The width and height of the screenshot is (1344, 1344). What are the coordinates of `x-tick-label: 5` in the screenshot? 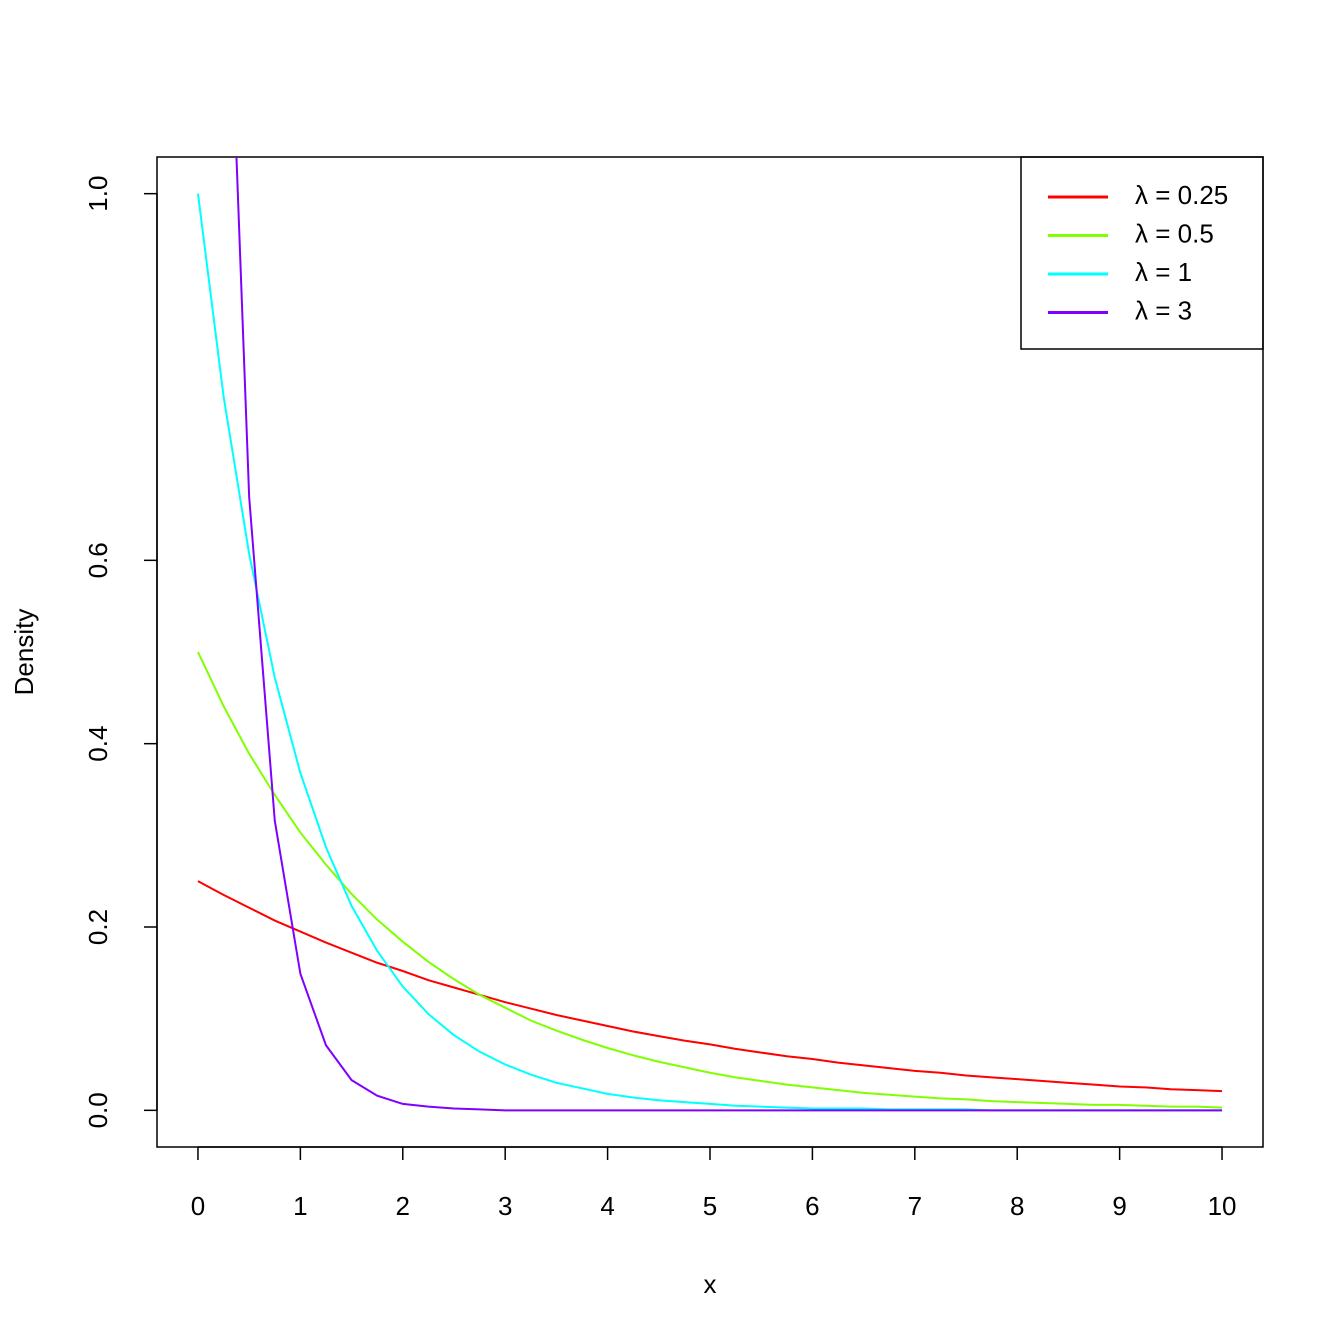 It's located at (710, 1206).